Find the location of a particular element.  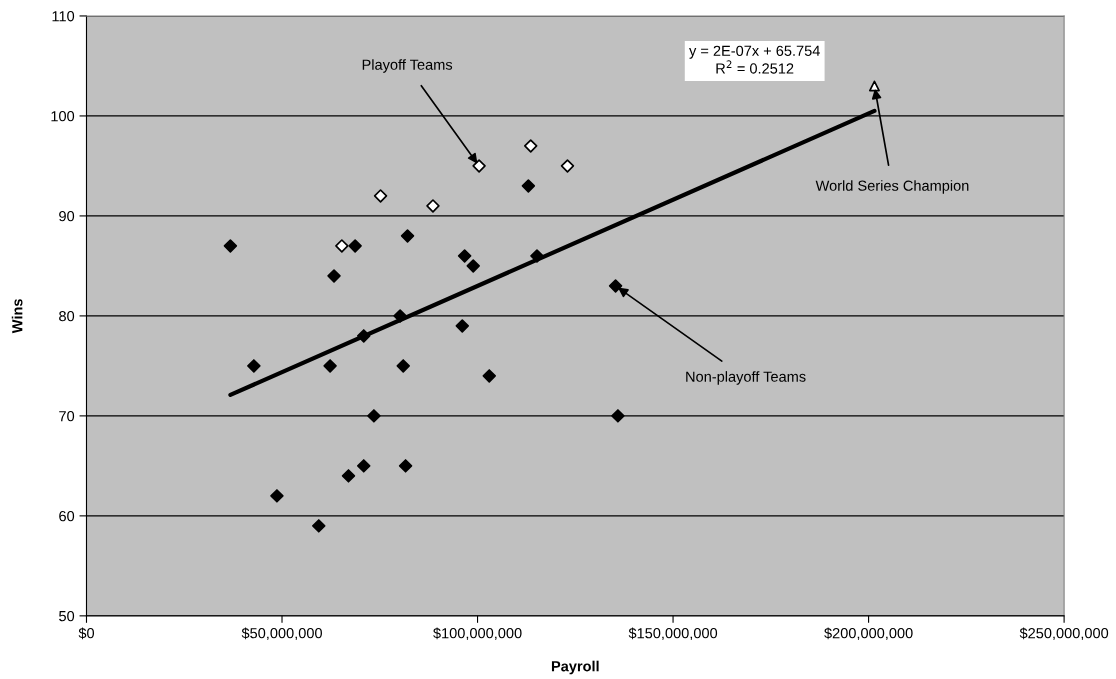

annotation: y = 2E-07x + 65.754 R$^{2}$ = 0.2512 is located at coordinates (754, 59).